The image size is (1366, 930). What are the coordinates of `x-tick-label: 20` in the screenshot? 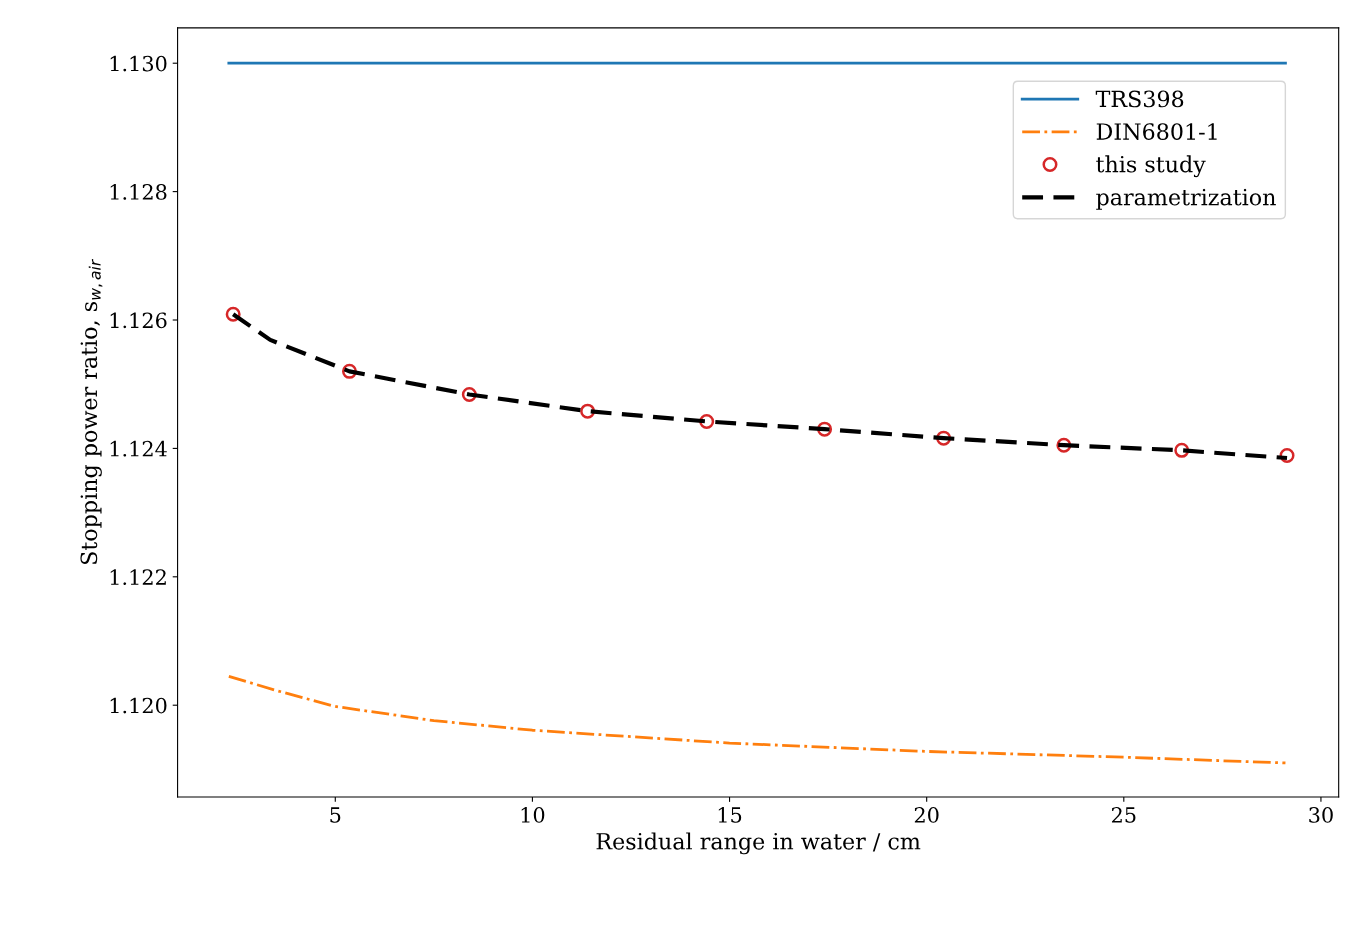 It's located at (926, 815).